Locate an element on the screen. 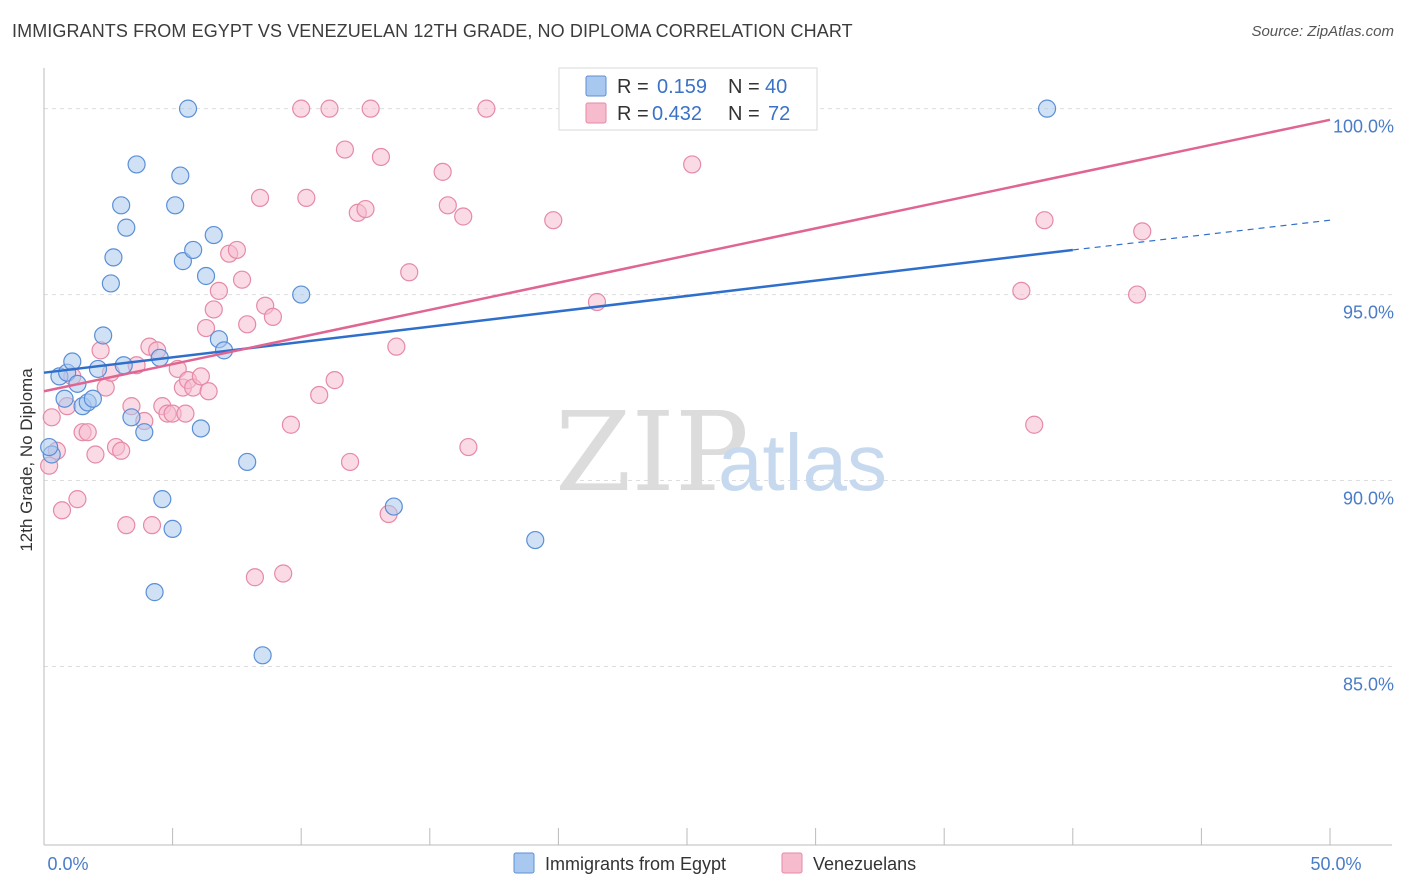 The height and width of the screenshot is (892, 1406). y-tick-label-0: 100.0% is located at coordinates (1363, 127).